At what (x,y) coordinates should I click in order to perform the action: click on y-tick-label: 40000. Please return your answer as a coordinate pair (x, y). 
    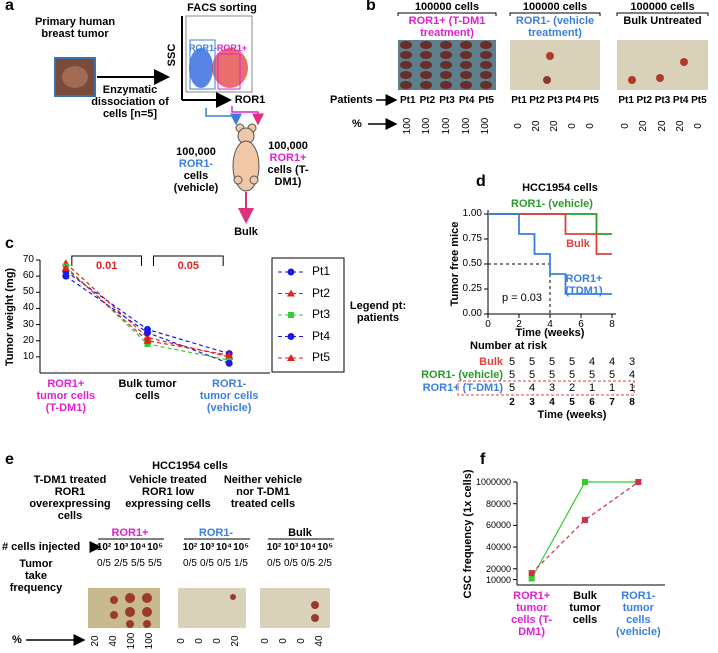
    Looking at the image, I should click on (498, 547).